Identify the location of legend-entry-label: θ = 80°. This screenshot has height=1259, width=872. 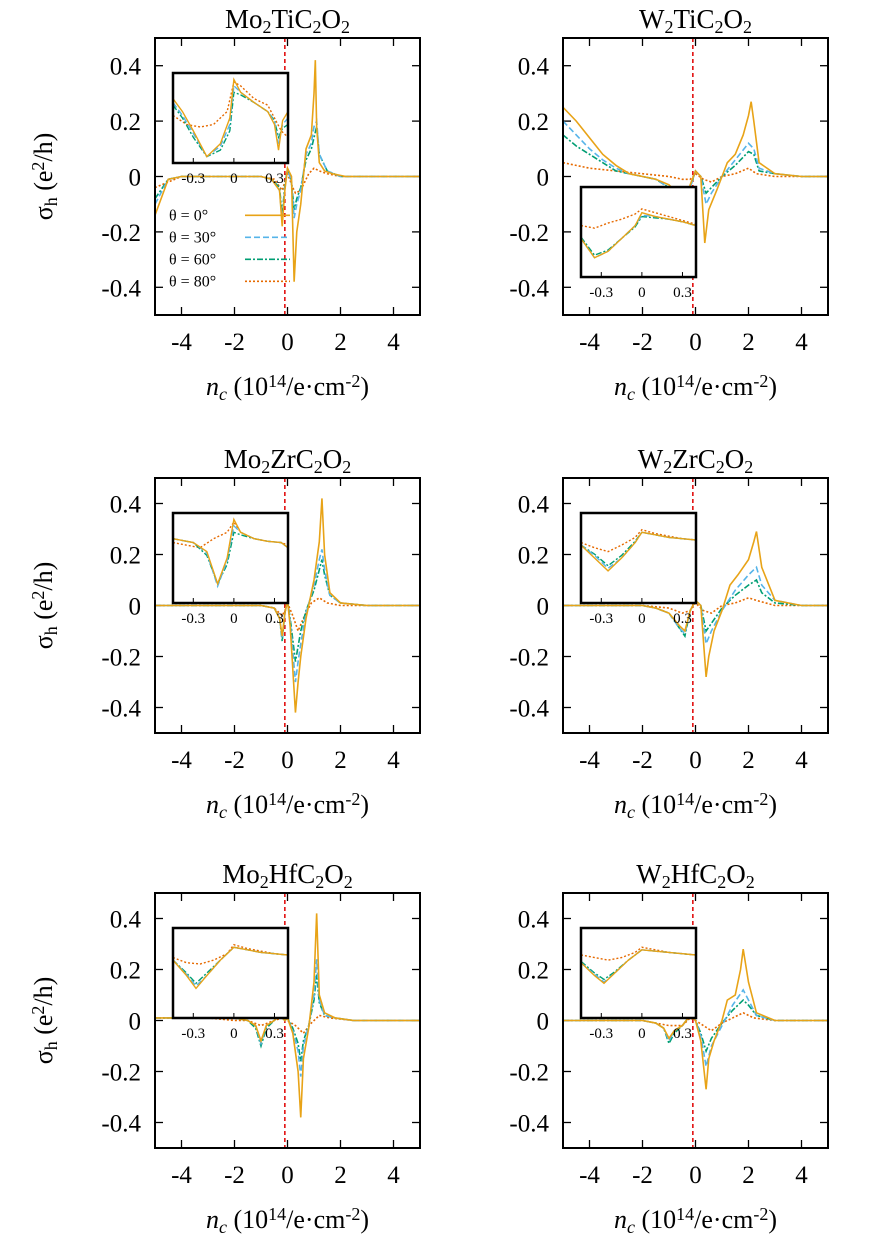
(192, 281).